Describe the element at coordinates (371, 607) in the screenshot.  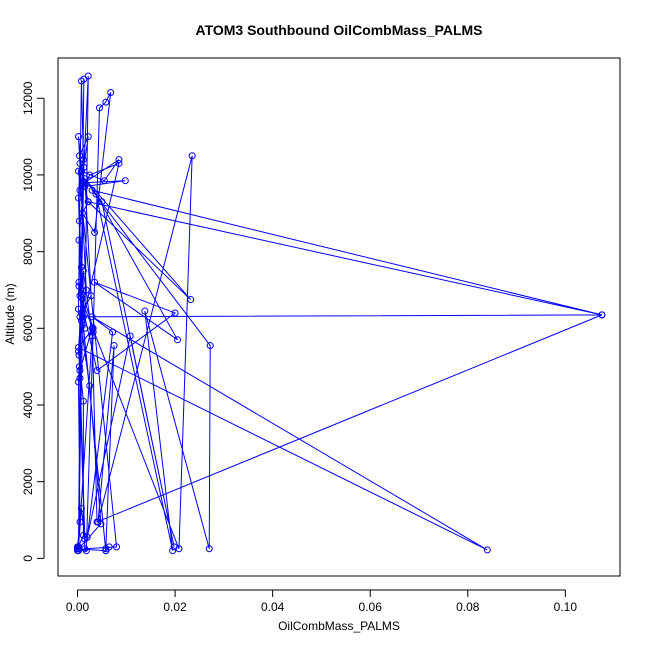
I see `x-tick-label: 0.06` at that location.